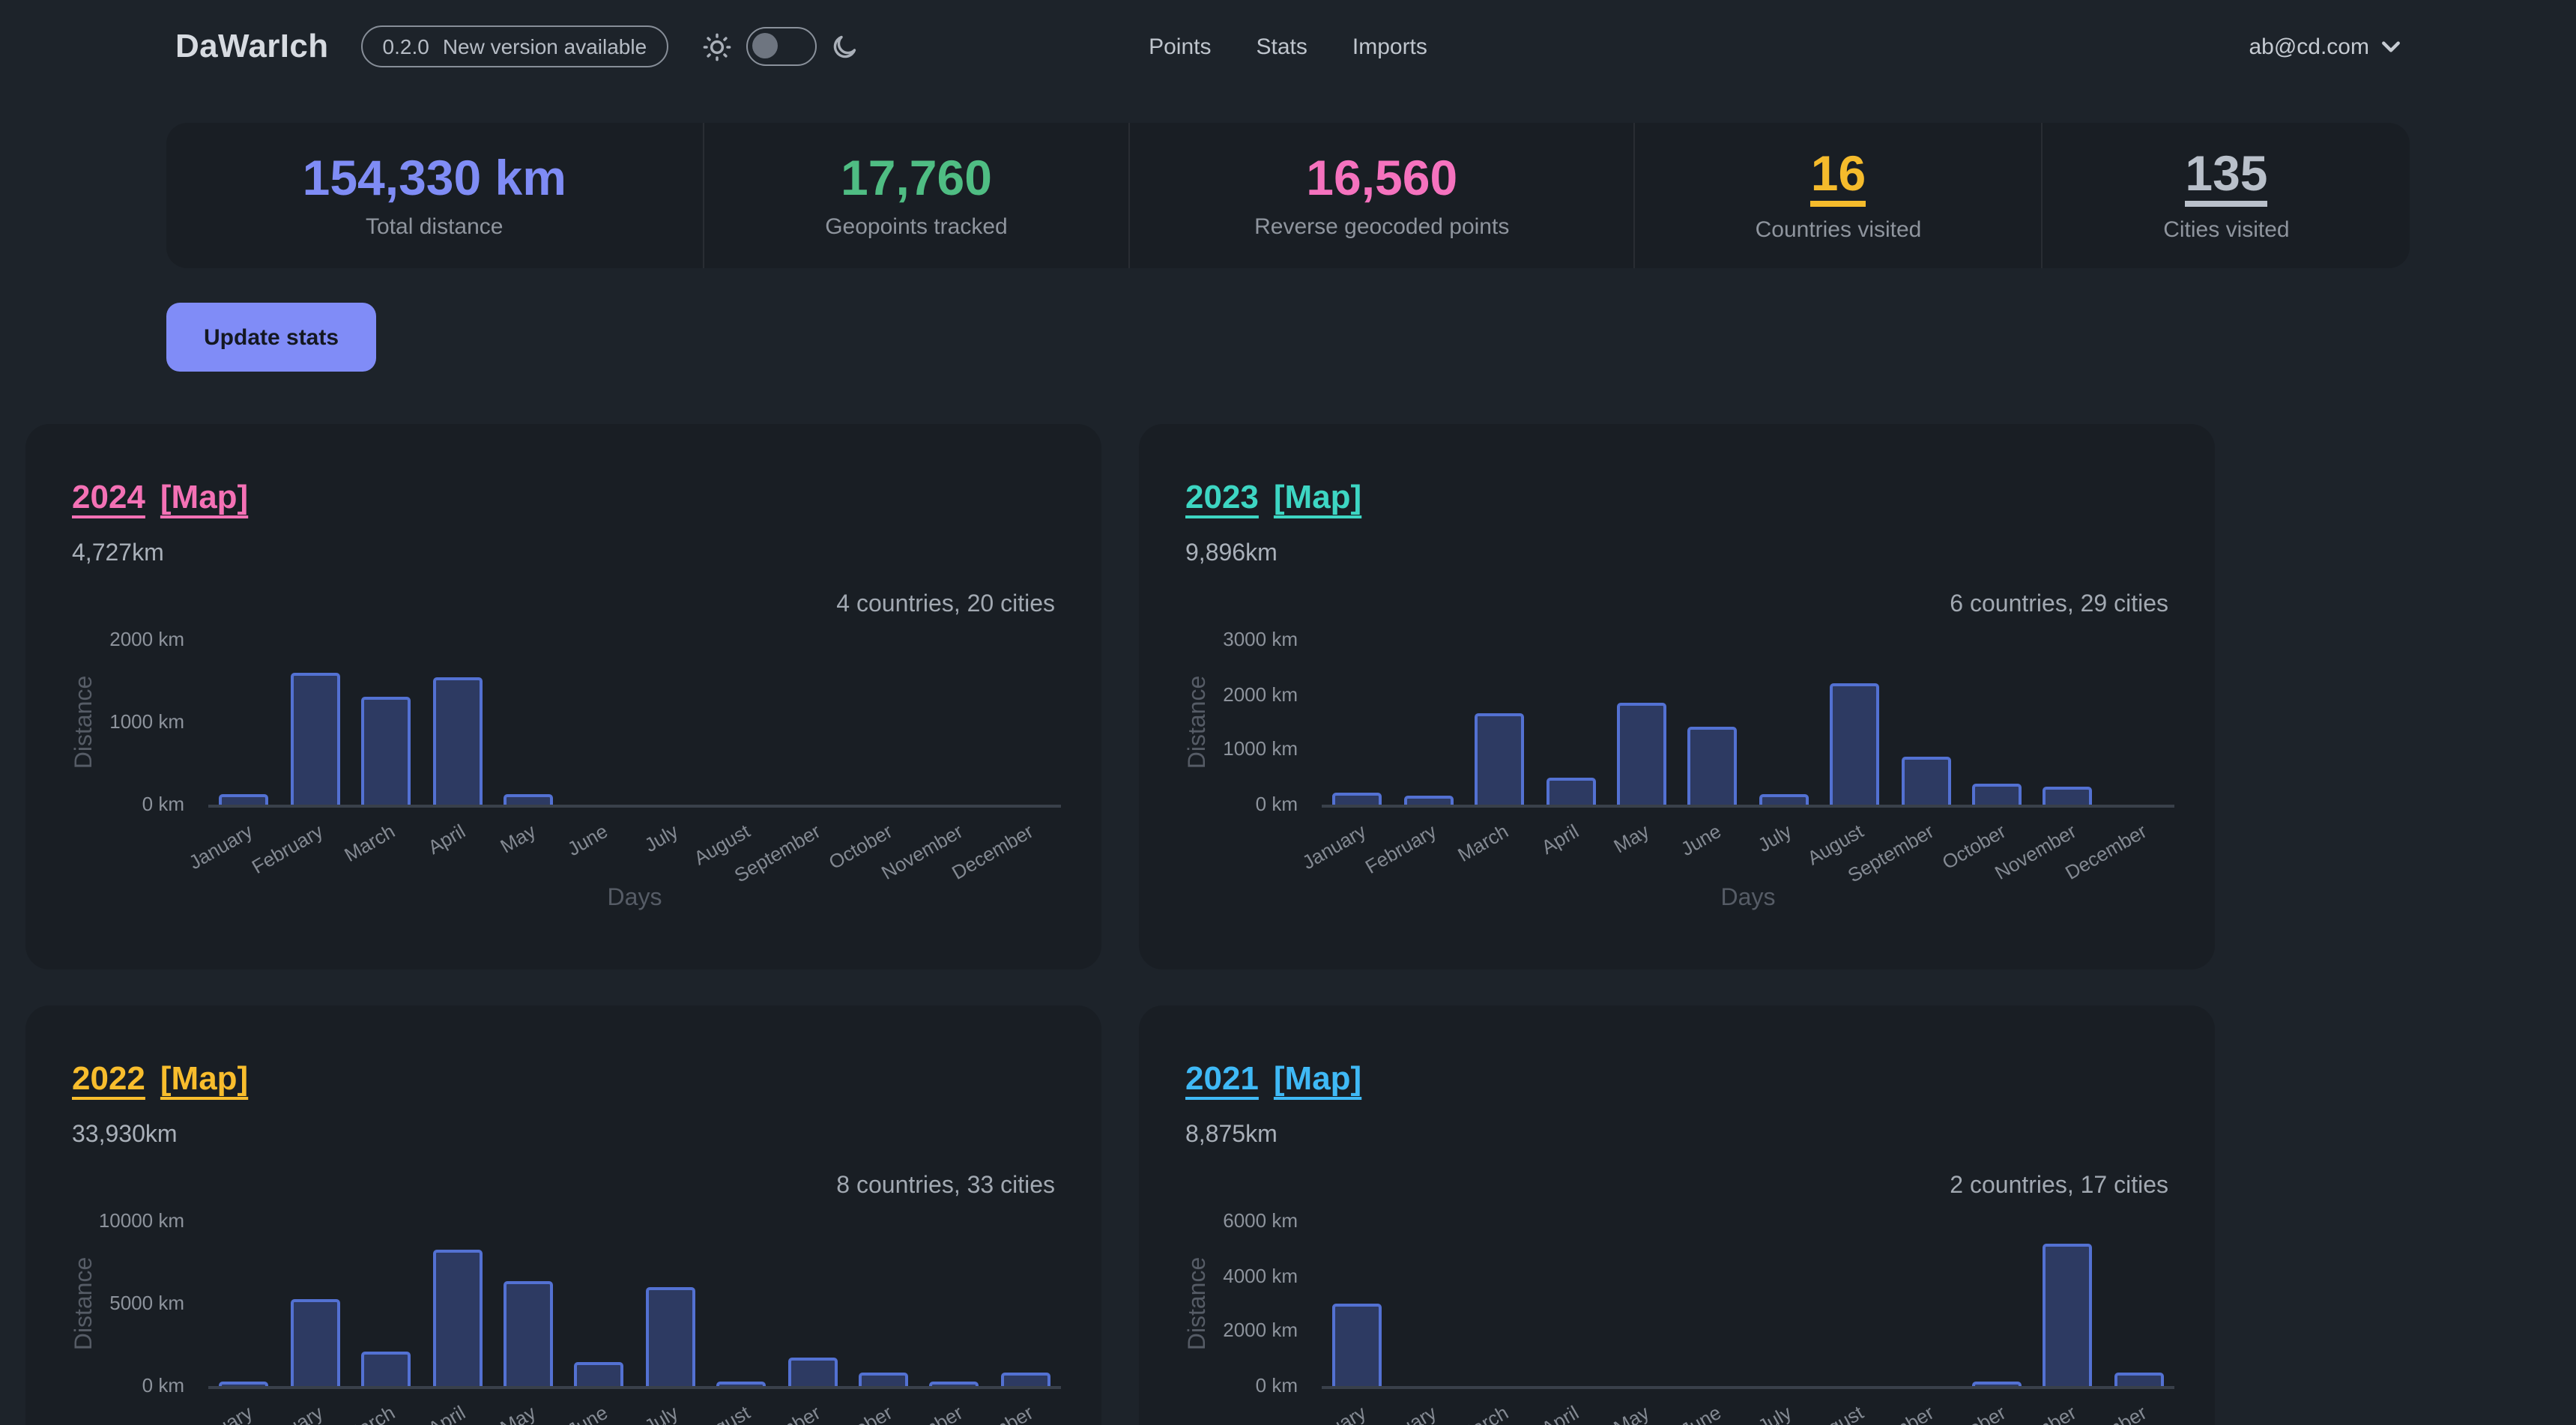 The image size is (2576, 1425). Describe the element at coordinates (1180, 46) in the screenshot. I see `nav-link-points: Points` at that location.